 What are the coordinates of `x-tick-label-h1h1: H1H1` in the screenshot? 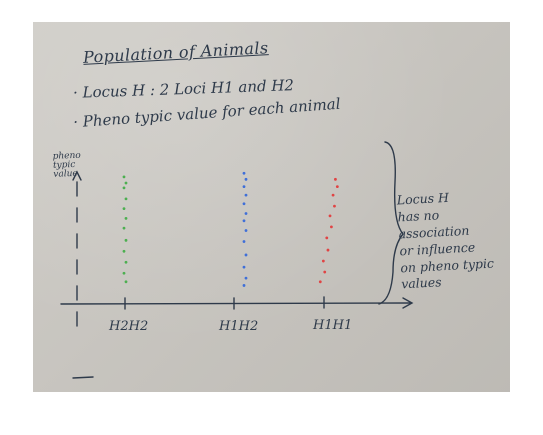 It's located at (333, 325).